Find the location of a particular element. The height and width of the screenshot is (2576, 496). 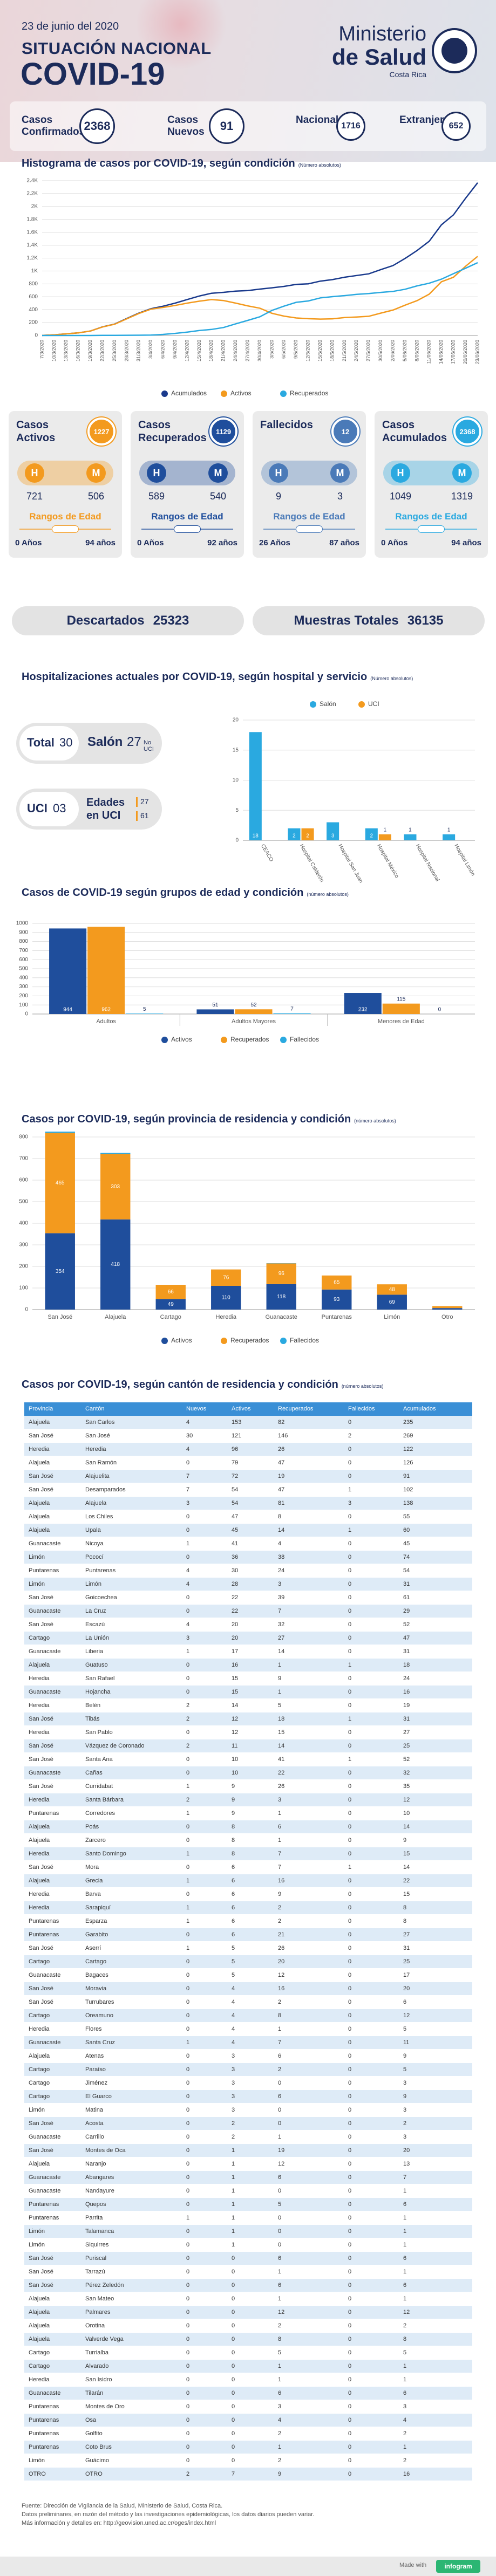

table-cell: 102 is located at coordinates (408, 1489).